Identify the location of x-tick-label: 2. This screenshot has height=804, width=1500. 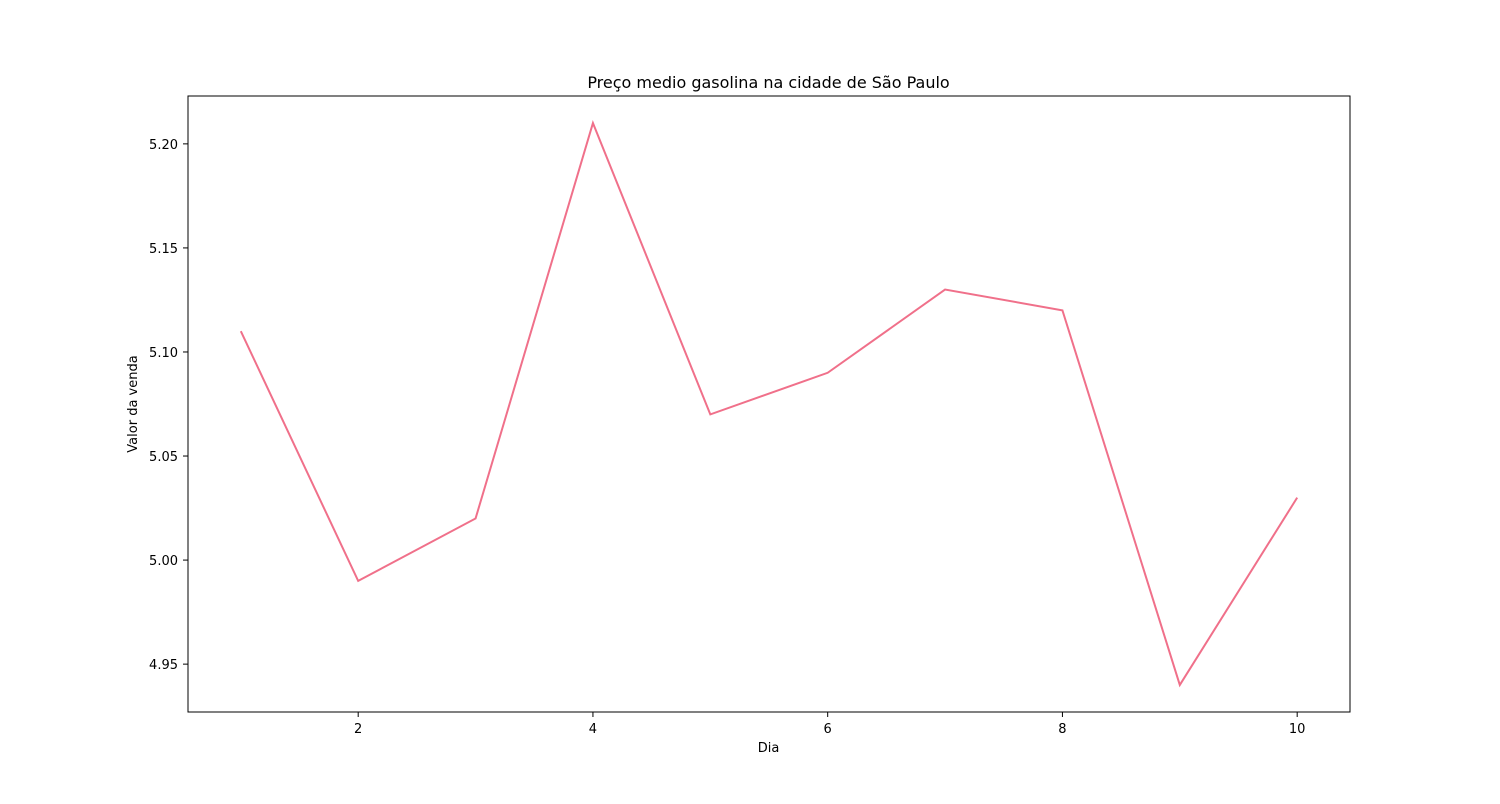
(358, 729).